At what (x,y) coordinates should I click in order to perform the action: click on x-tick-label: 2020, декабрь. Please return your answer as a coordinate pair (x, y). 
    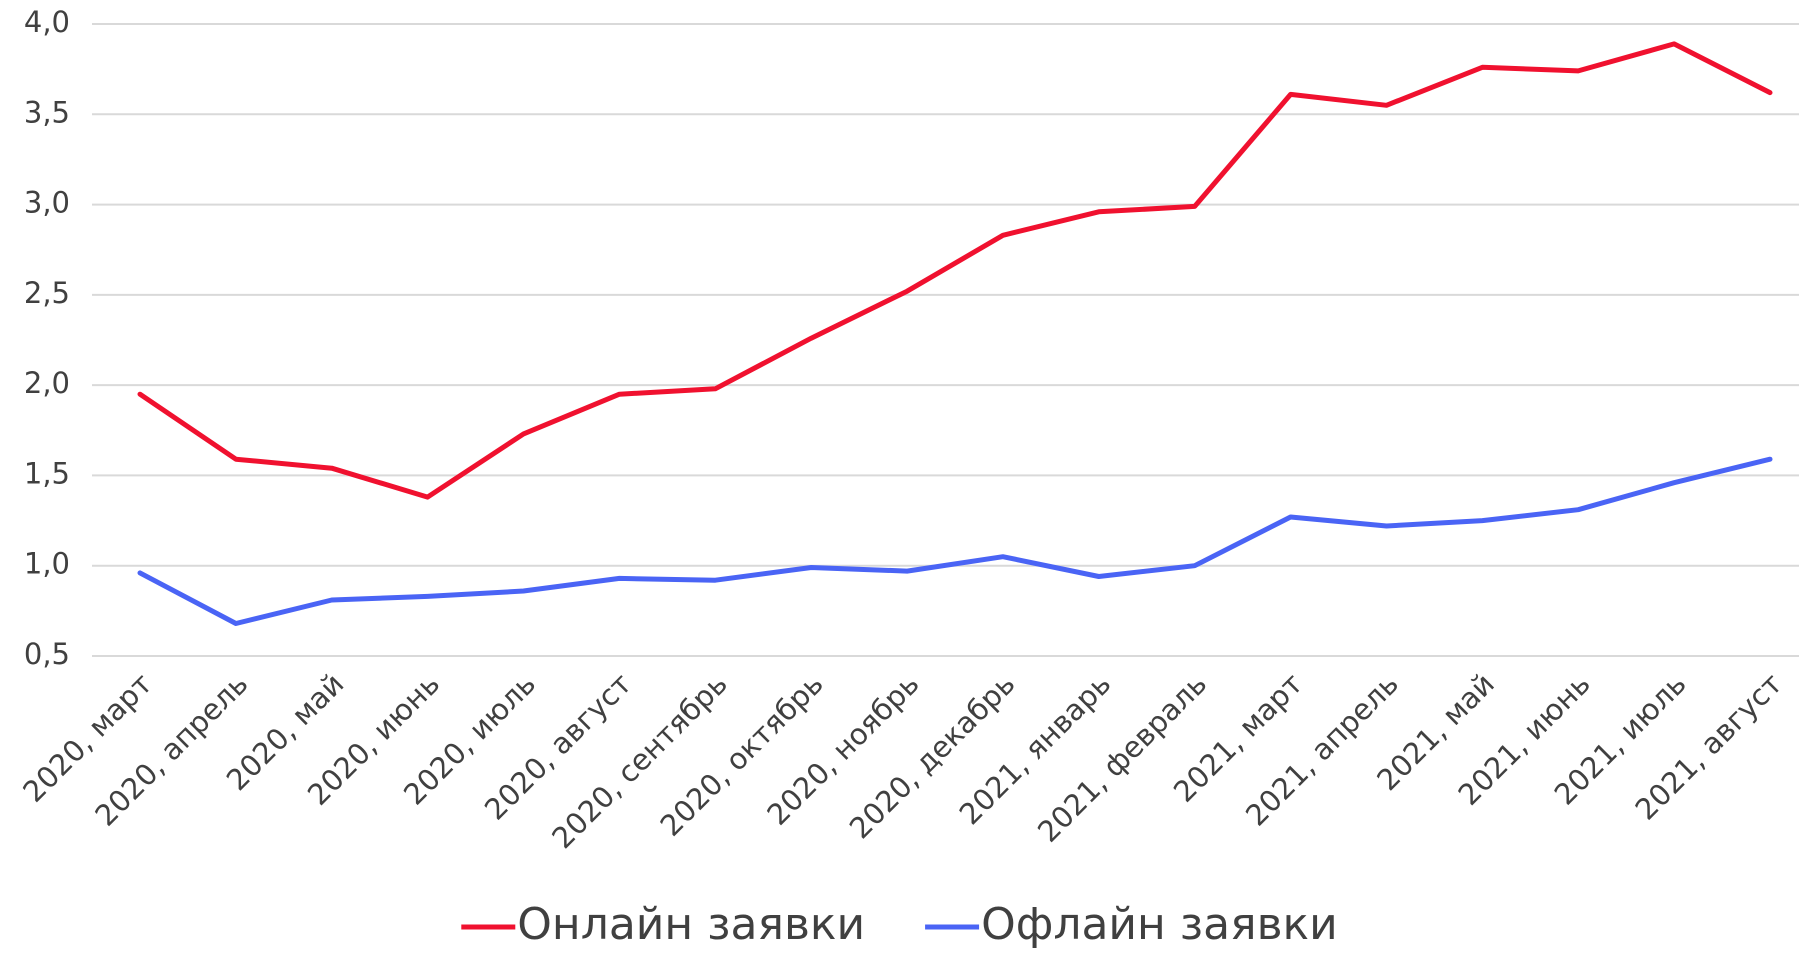
    Looking at the image, I should click on (932, 756).